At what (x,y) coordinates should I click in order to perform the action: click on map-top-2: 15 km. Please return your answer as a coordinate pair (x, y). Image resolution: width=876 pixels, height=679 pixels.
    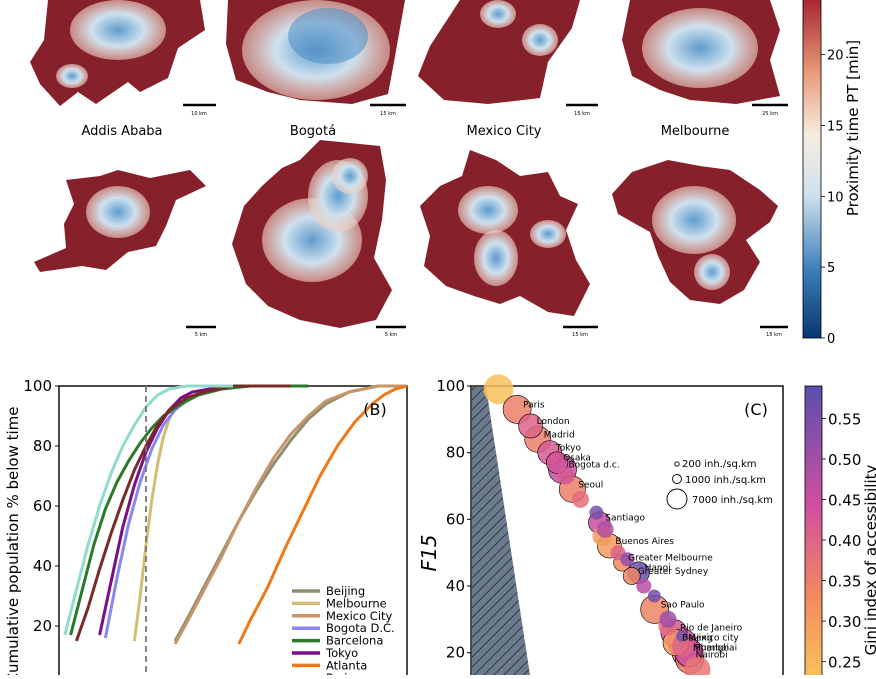
    Looking at the image, I should click on (316, 58).